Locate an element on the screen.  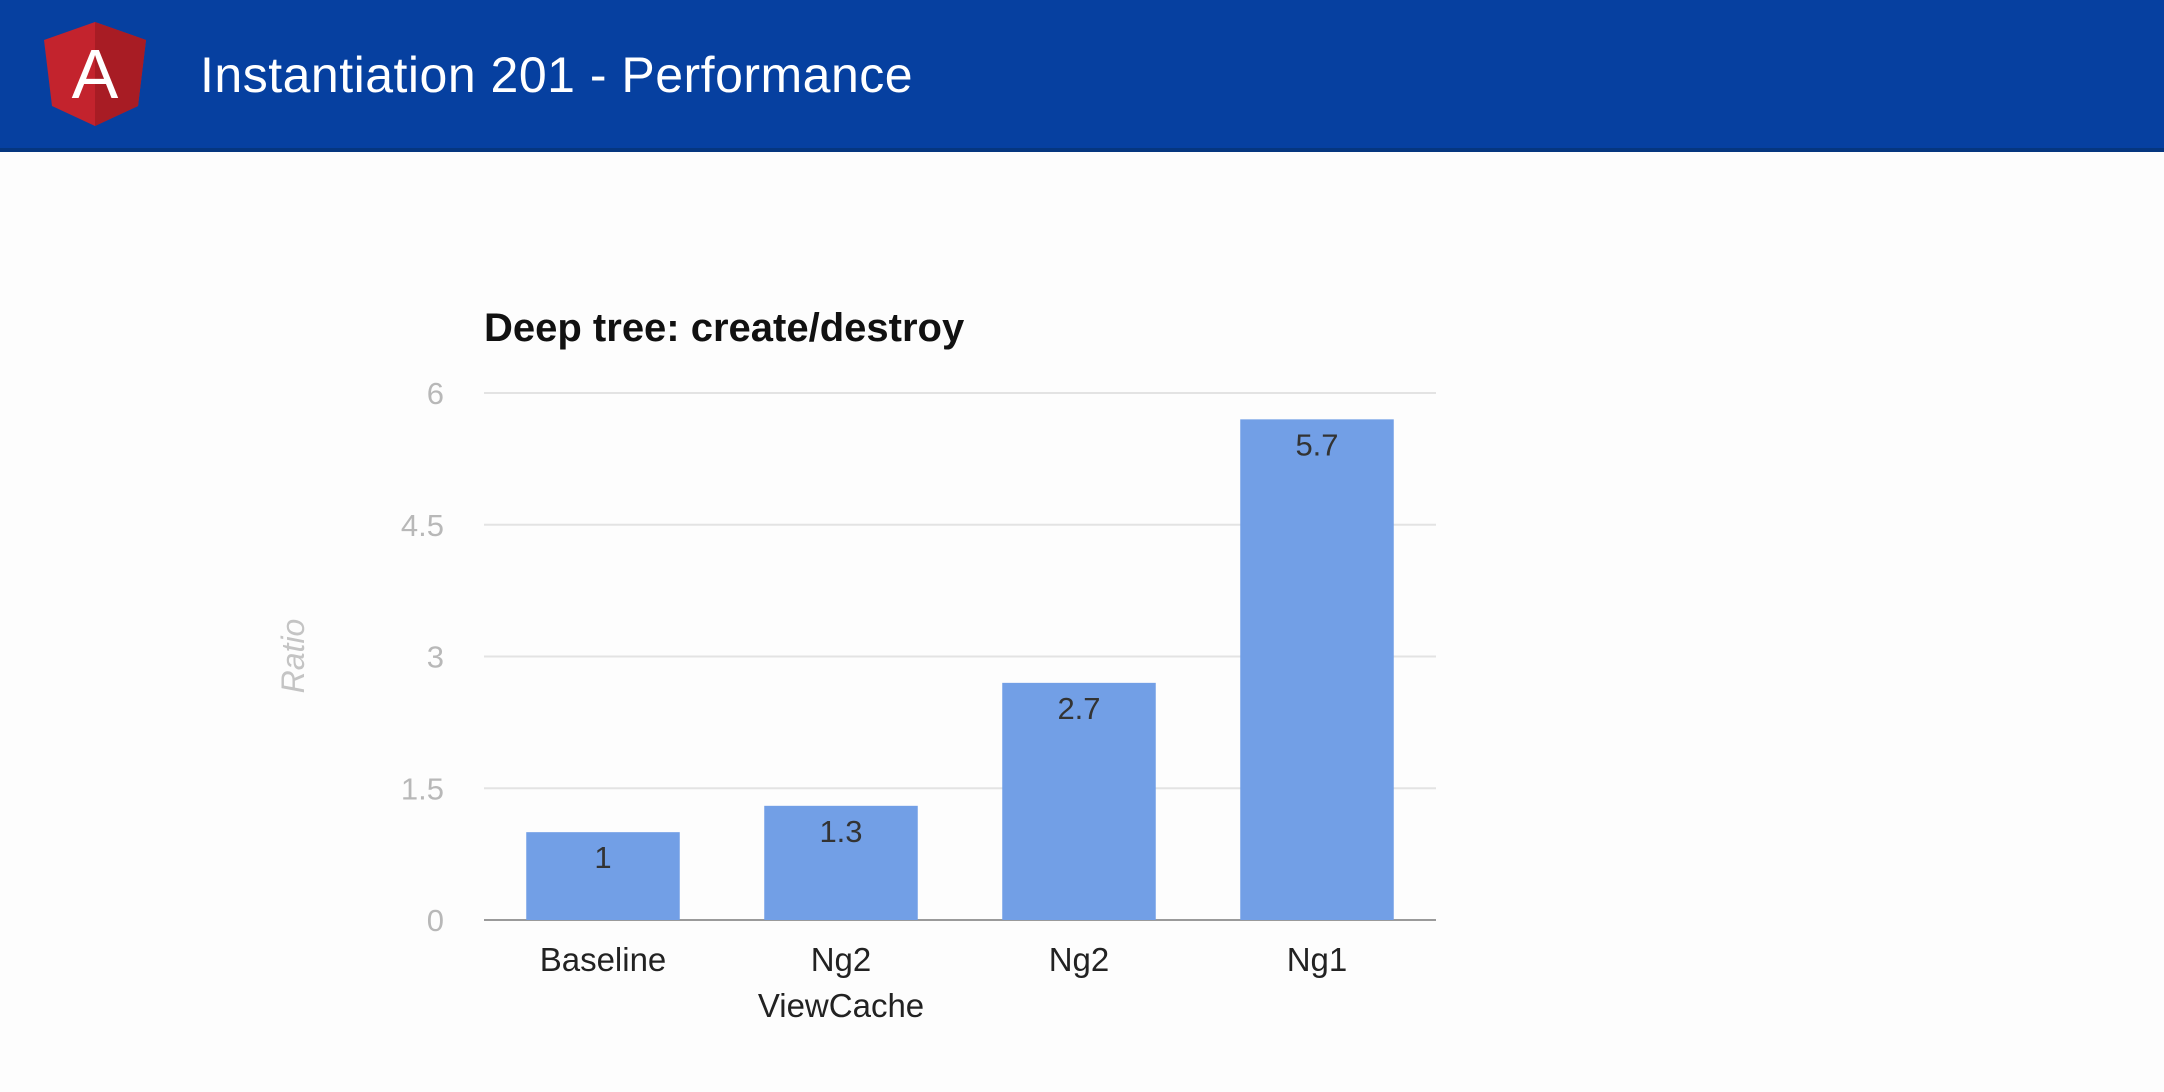
y-tick-label: 0 is located at coordinates (435, 920).